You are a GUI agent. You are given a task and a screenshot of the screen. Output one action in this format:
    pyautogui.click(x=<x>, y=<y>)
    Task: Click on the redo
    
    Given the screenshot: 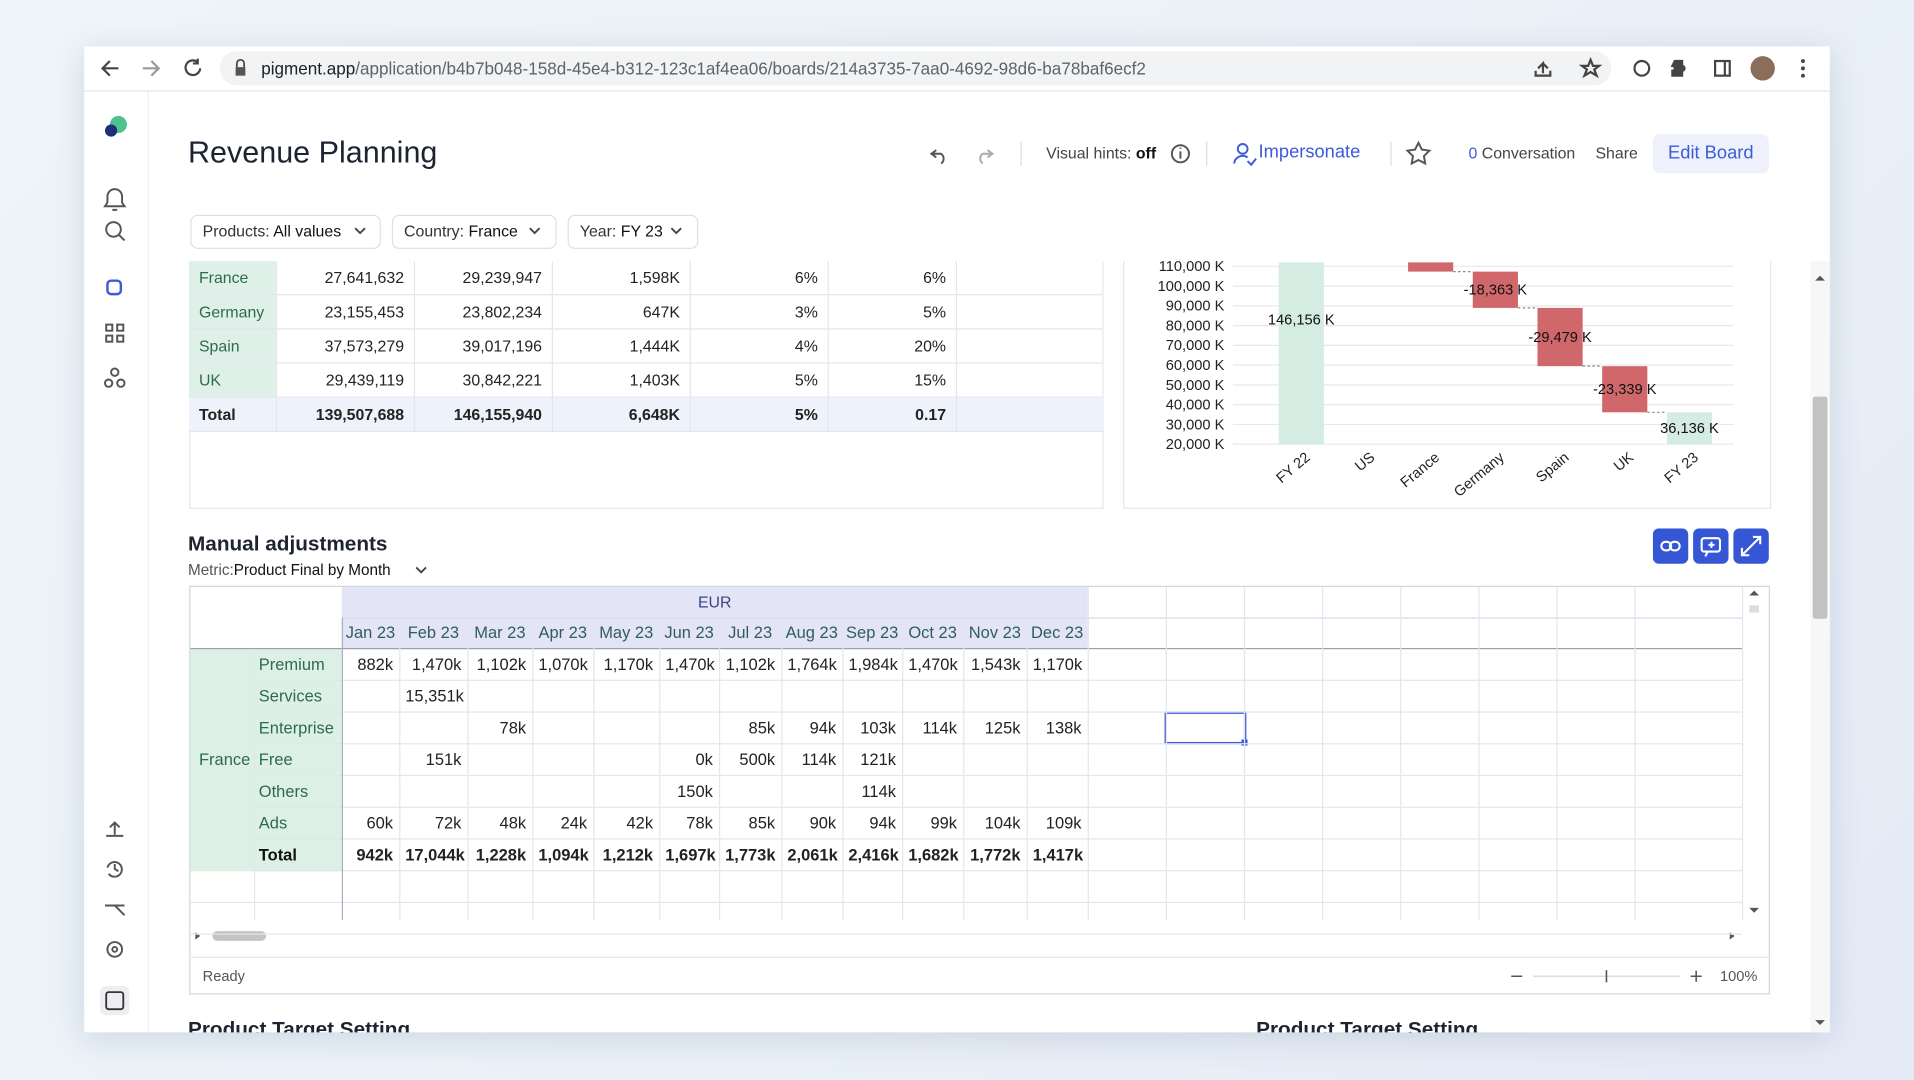 What is the action you would take?
    pyautogui.click(x=987, y=157)
    